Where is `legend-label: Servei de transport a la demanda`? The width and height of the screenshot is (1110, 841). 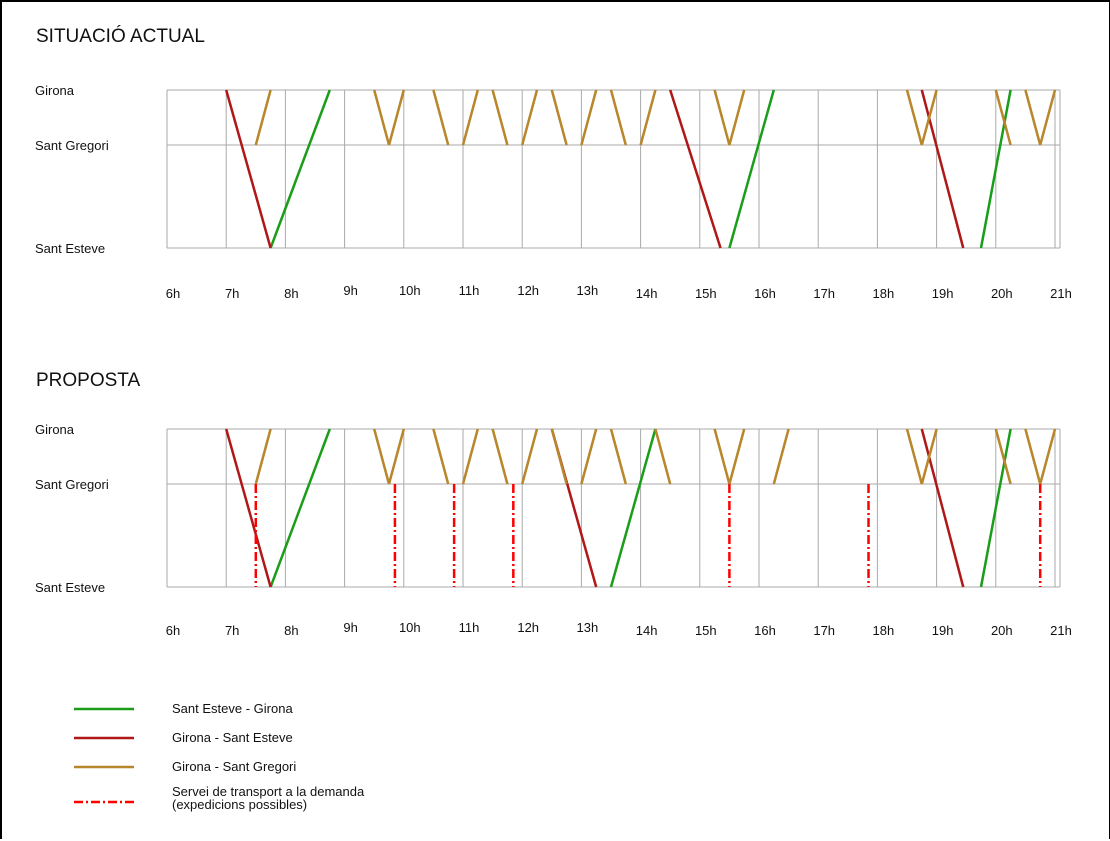 legend-label: Servei de transport a la demanda is located at coordinates (268, 791).